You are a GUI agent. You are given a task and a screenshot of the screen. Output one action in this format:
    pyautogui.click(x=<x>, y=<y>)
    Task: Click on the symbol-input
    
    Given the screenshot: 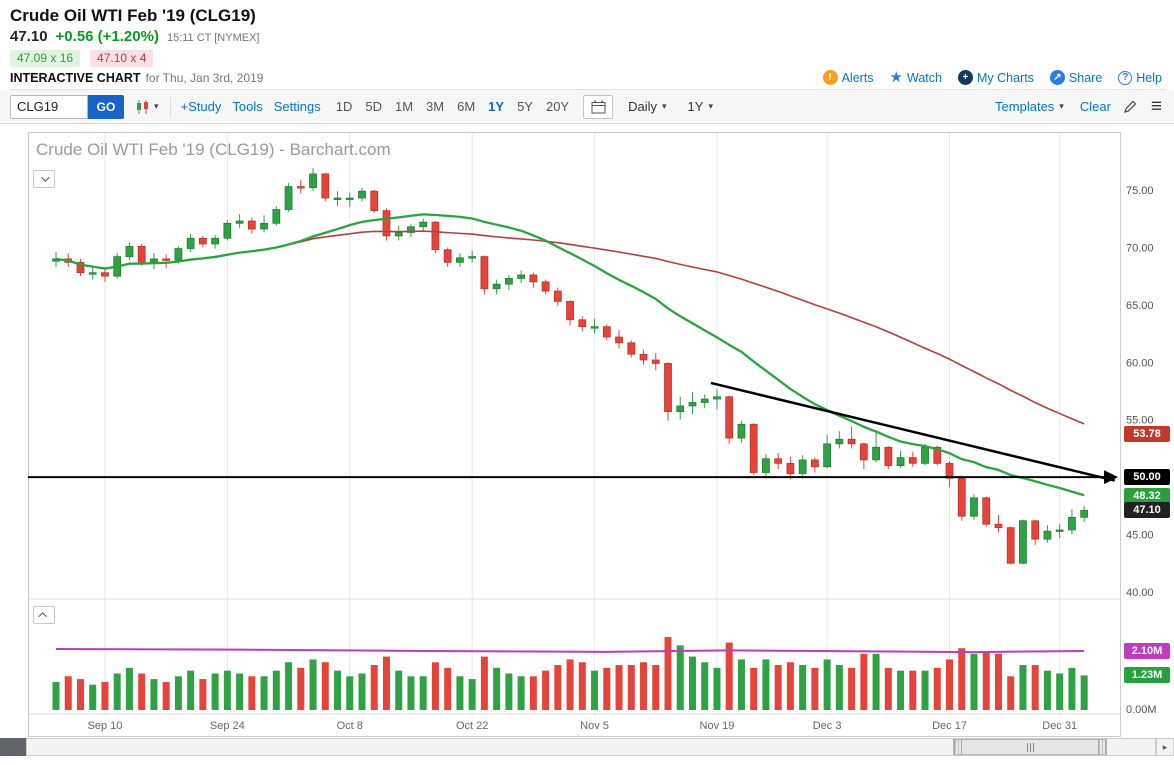 What is the action you would take?
    pyautogui.click(x=49, y=106)
    